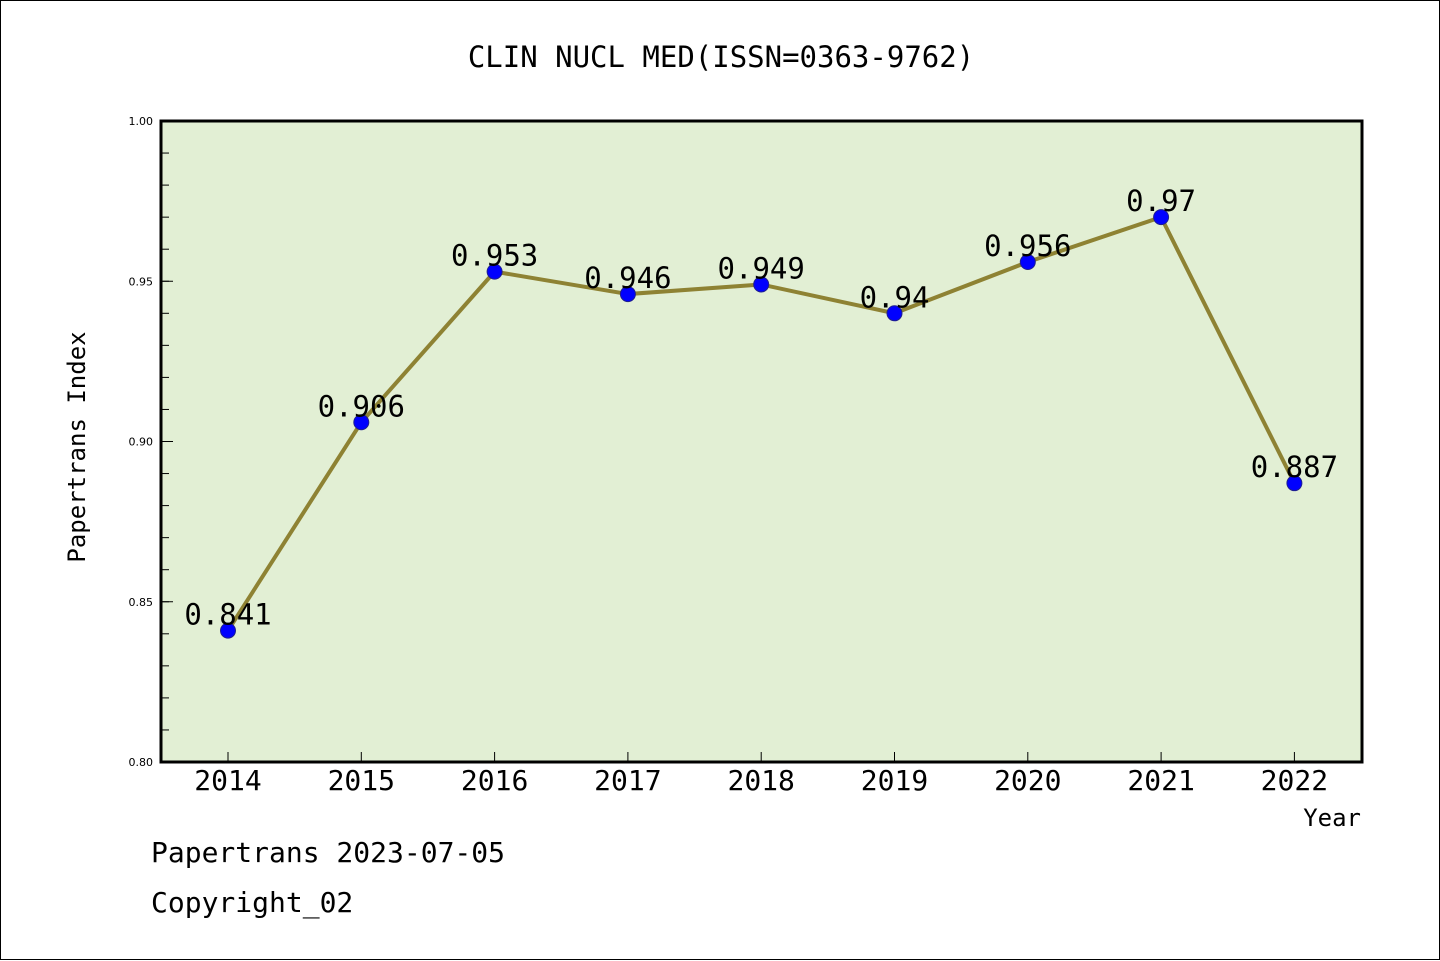 The width and height of the screenshot is (1440, 961). Describe the element at coordinates (227, 780) in the screenshot. I see `x-tick-label: 2014` at that location.